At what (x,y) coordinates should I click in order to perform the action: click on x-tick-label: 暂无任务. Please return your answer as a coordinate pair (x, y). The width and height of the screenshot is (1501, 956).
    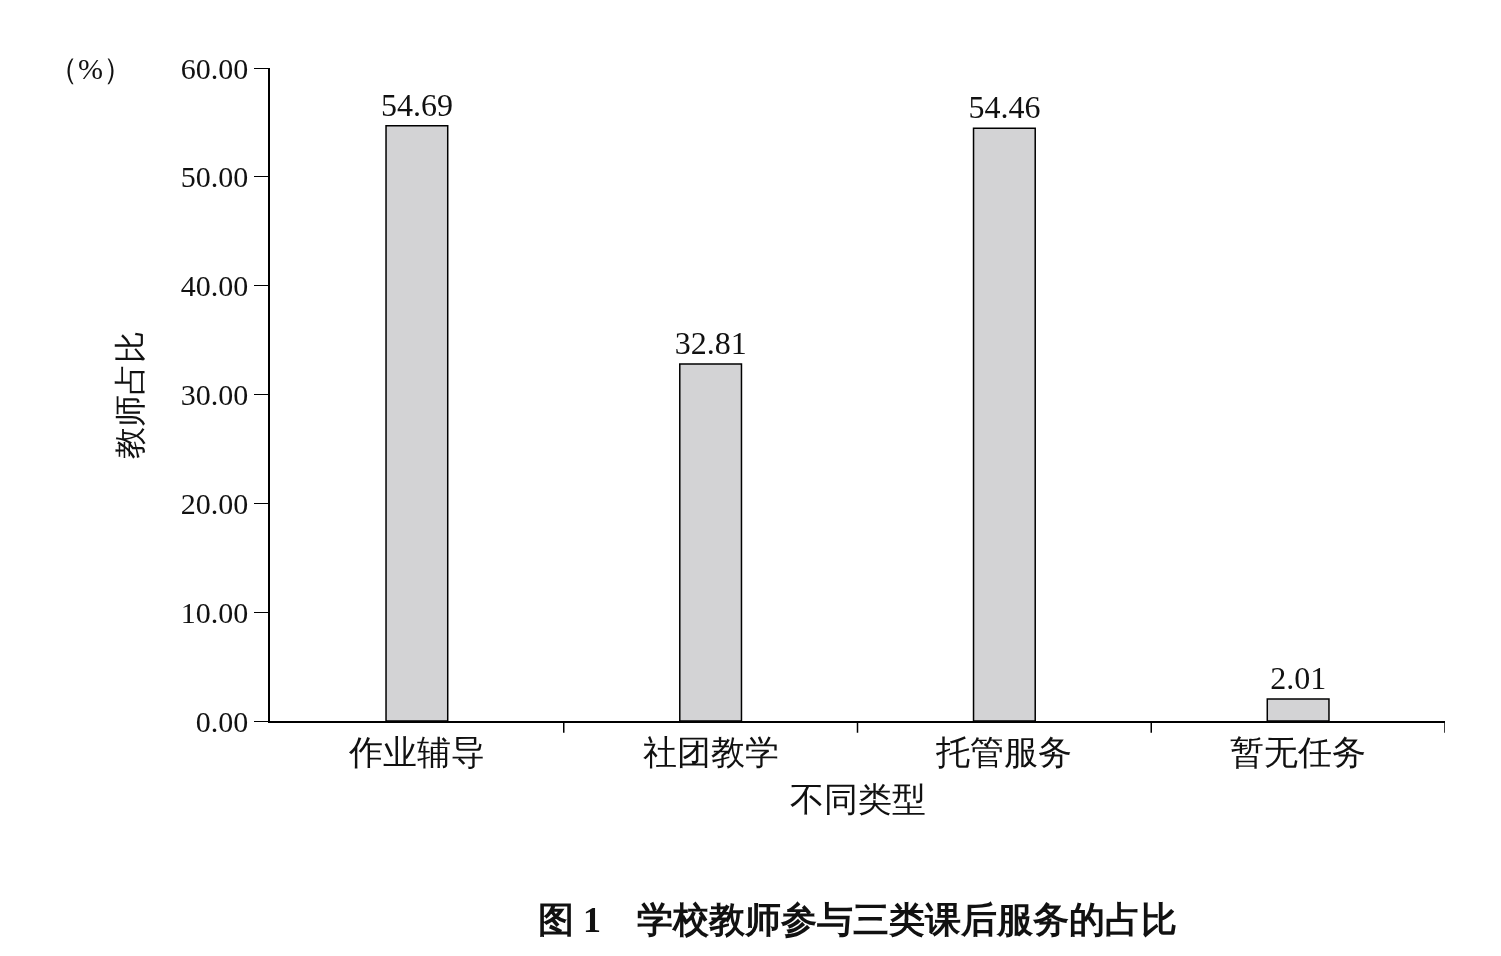
    Looking at the image, I should click on (1298, 752).